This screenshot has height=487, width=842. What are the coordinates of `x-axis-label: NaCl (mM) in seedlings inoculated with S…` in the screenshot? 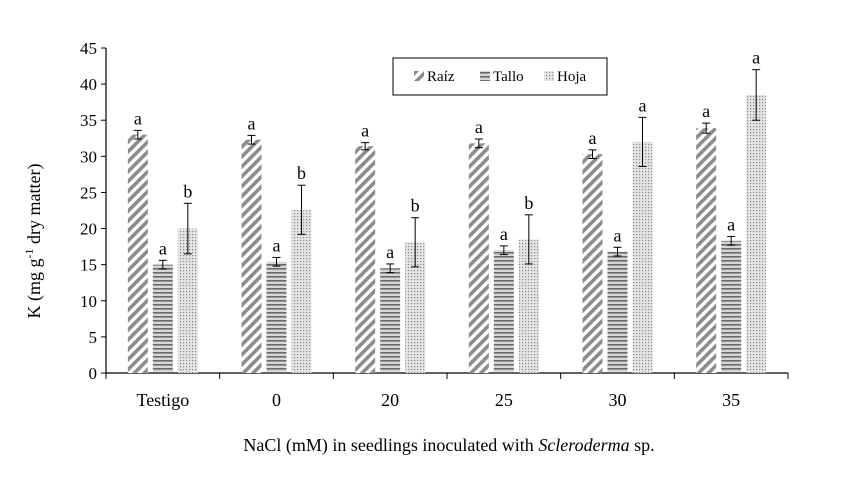 It's located at (448, 445).